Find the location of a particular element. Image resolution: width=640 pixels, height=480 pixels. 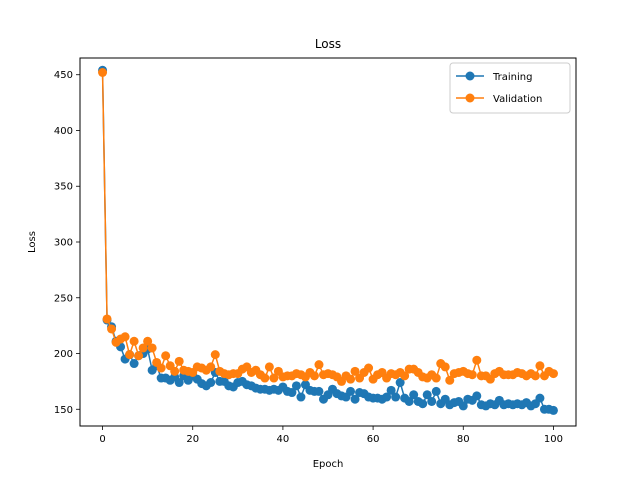

x-tick-label: 80 is located at coordinates (463, 439).